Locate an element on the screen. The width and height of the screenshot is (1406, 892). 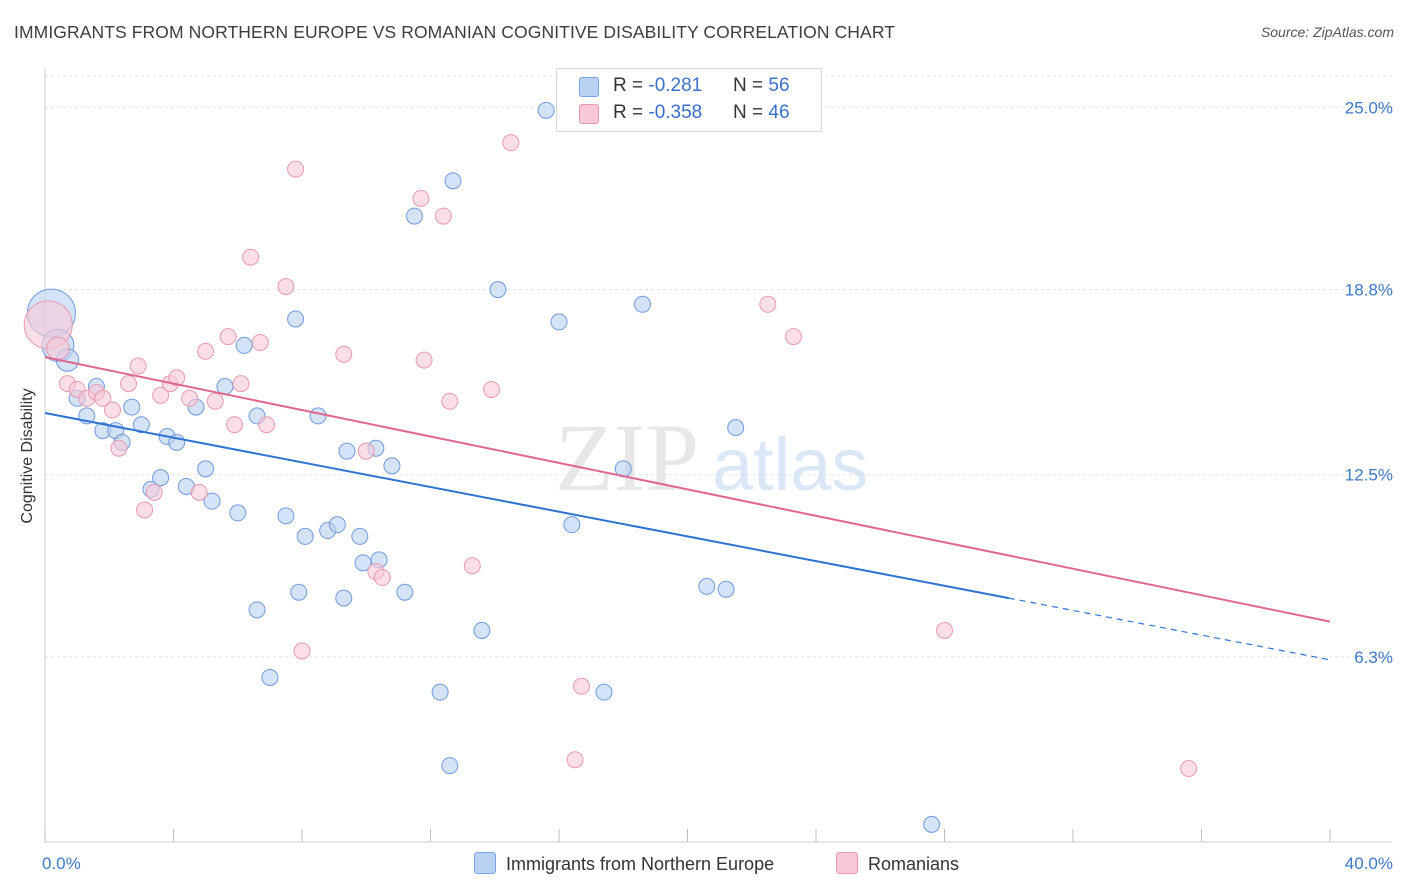
bottom-legend-label-pink: Romanians is located at coordinates (914, 864).